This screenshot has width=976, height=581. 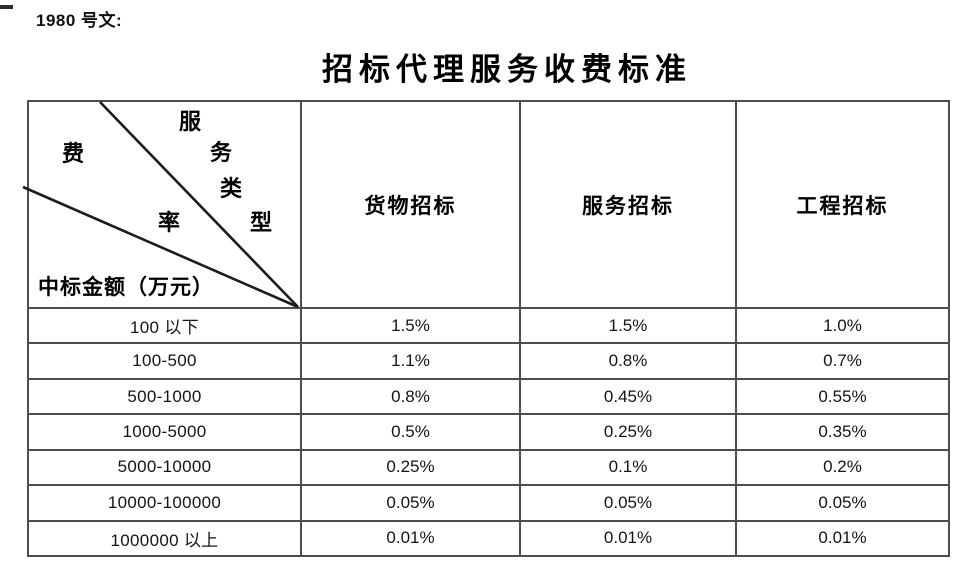 I want to click on corner-amount-label: 中标金额（万元）, so click(x=126, y=287).